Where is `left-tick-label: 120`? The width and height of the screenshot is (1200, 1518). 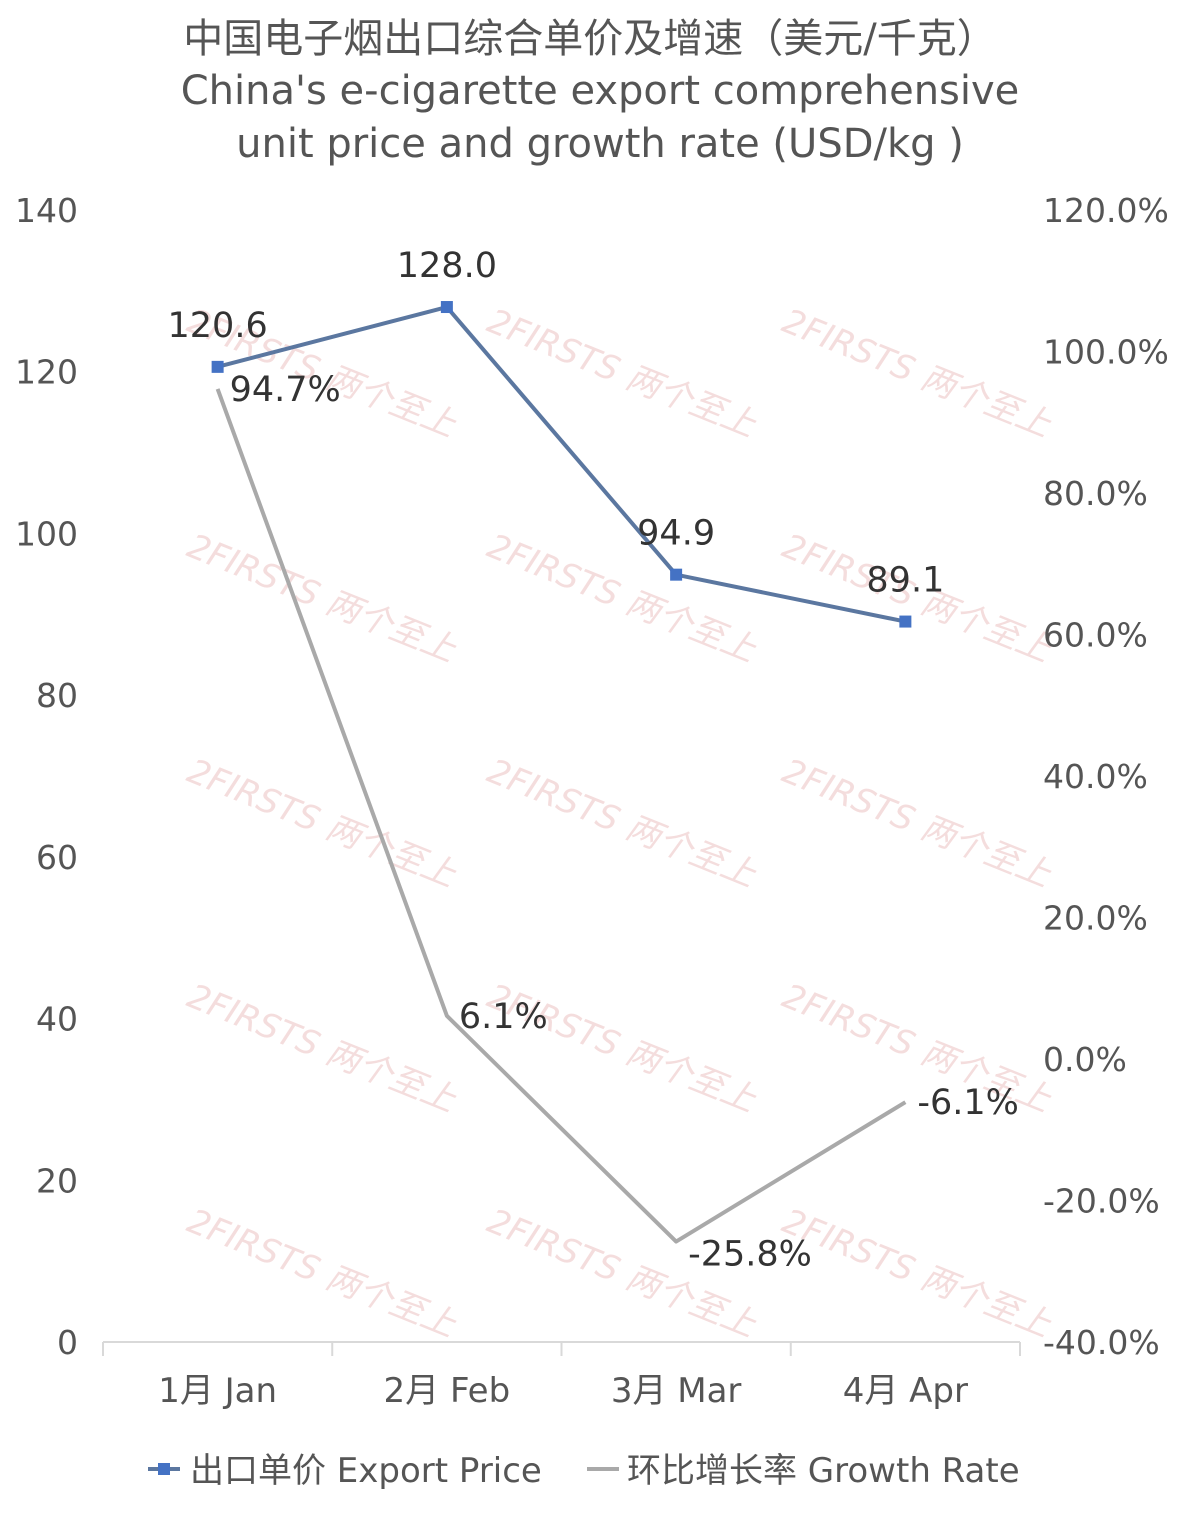
left-tick-label: 120 is located at coordinates (46, 372).